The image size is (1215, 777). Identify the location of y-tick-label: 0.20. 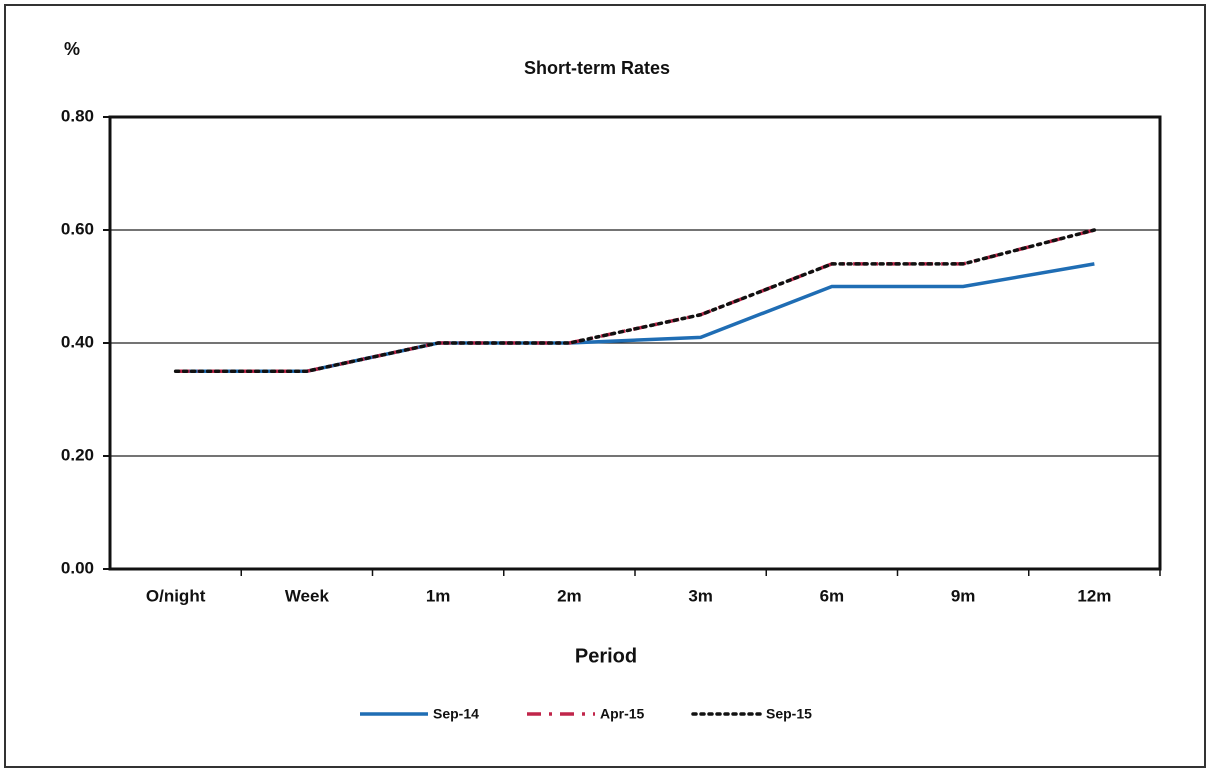
(77, 454).